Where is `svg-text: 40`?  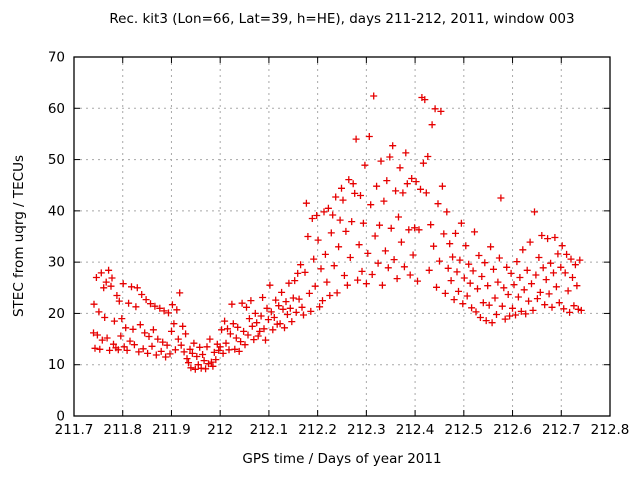
svg-text: 40 is located at coordinates (56, 211).